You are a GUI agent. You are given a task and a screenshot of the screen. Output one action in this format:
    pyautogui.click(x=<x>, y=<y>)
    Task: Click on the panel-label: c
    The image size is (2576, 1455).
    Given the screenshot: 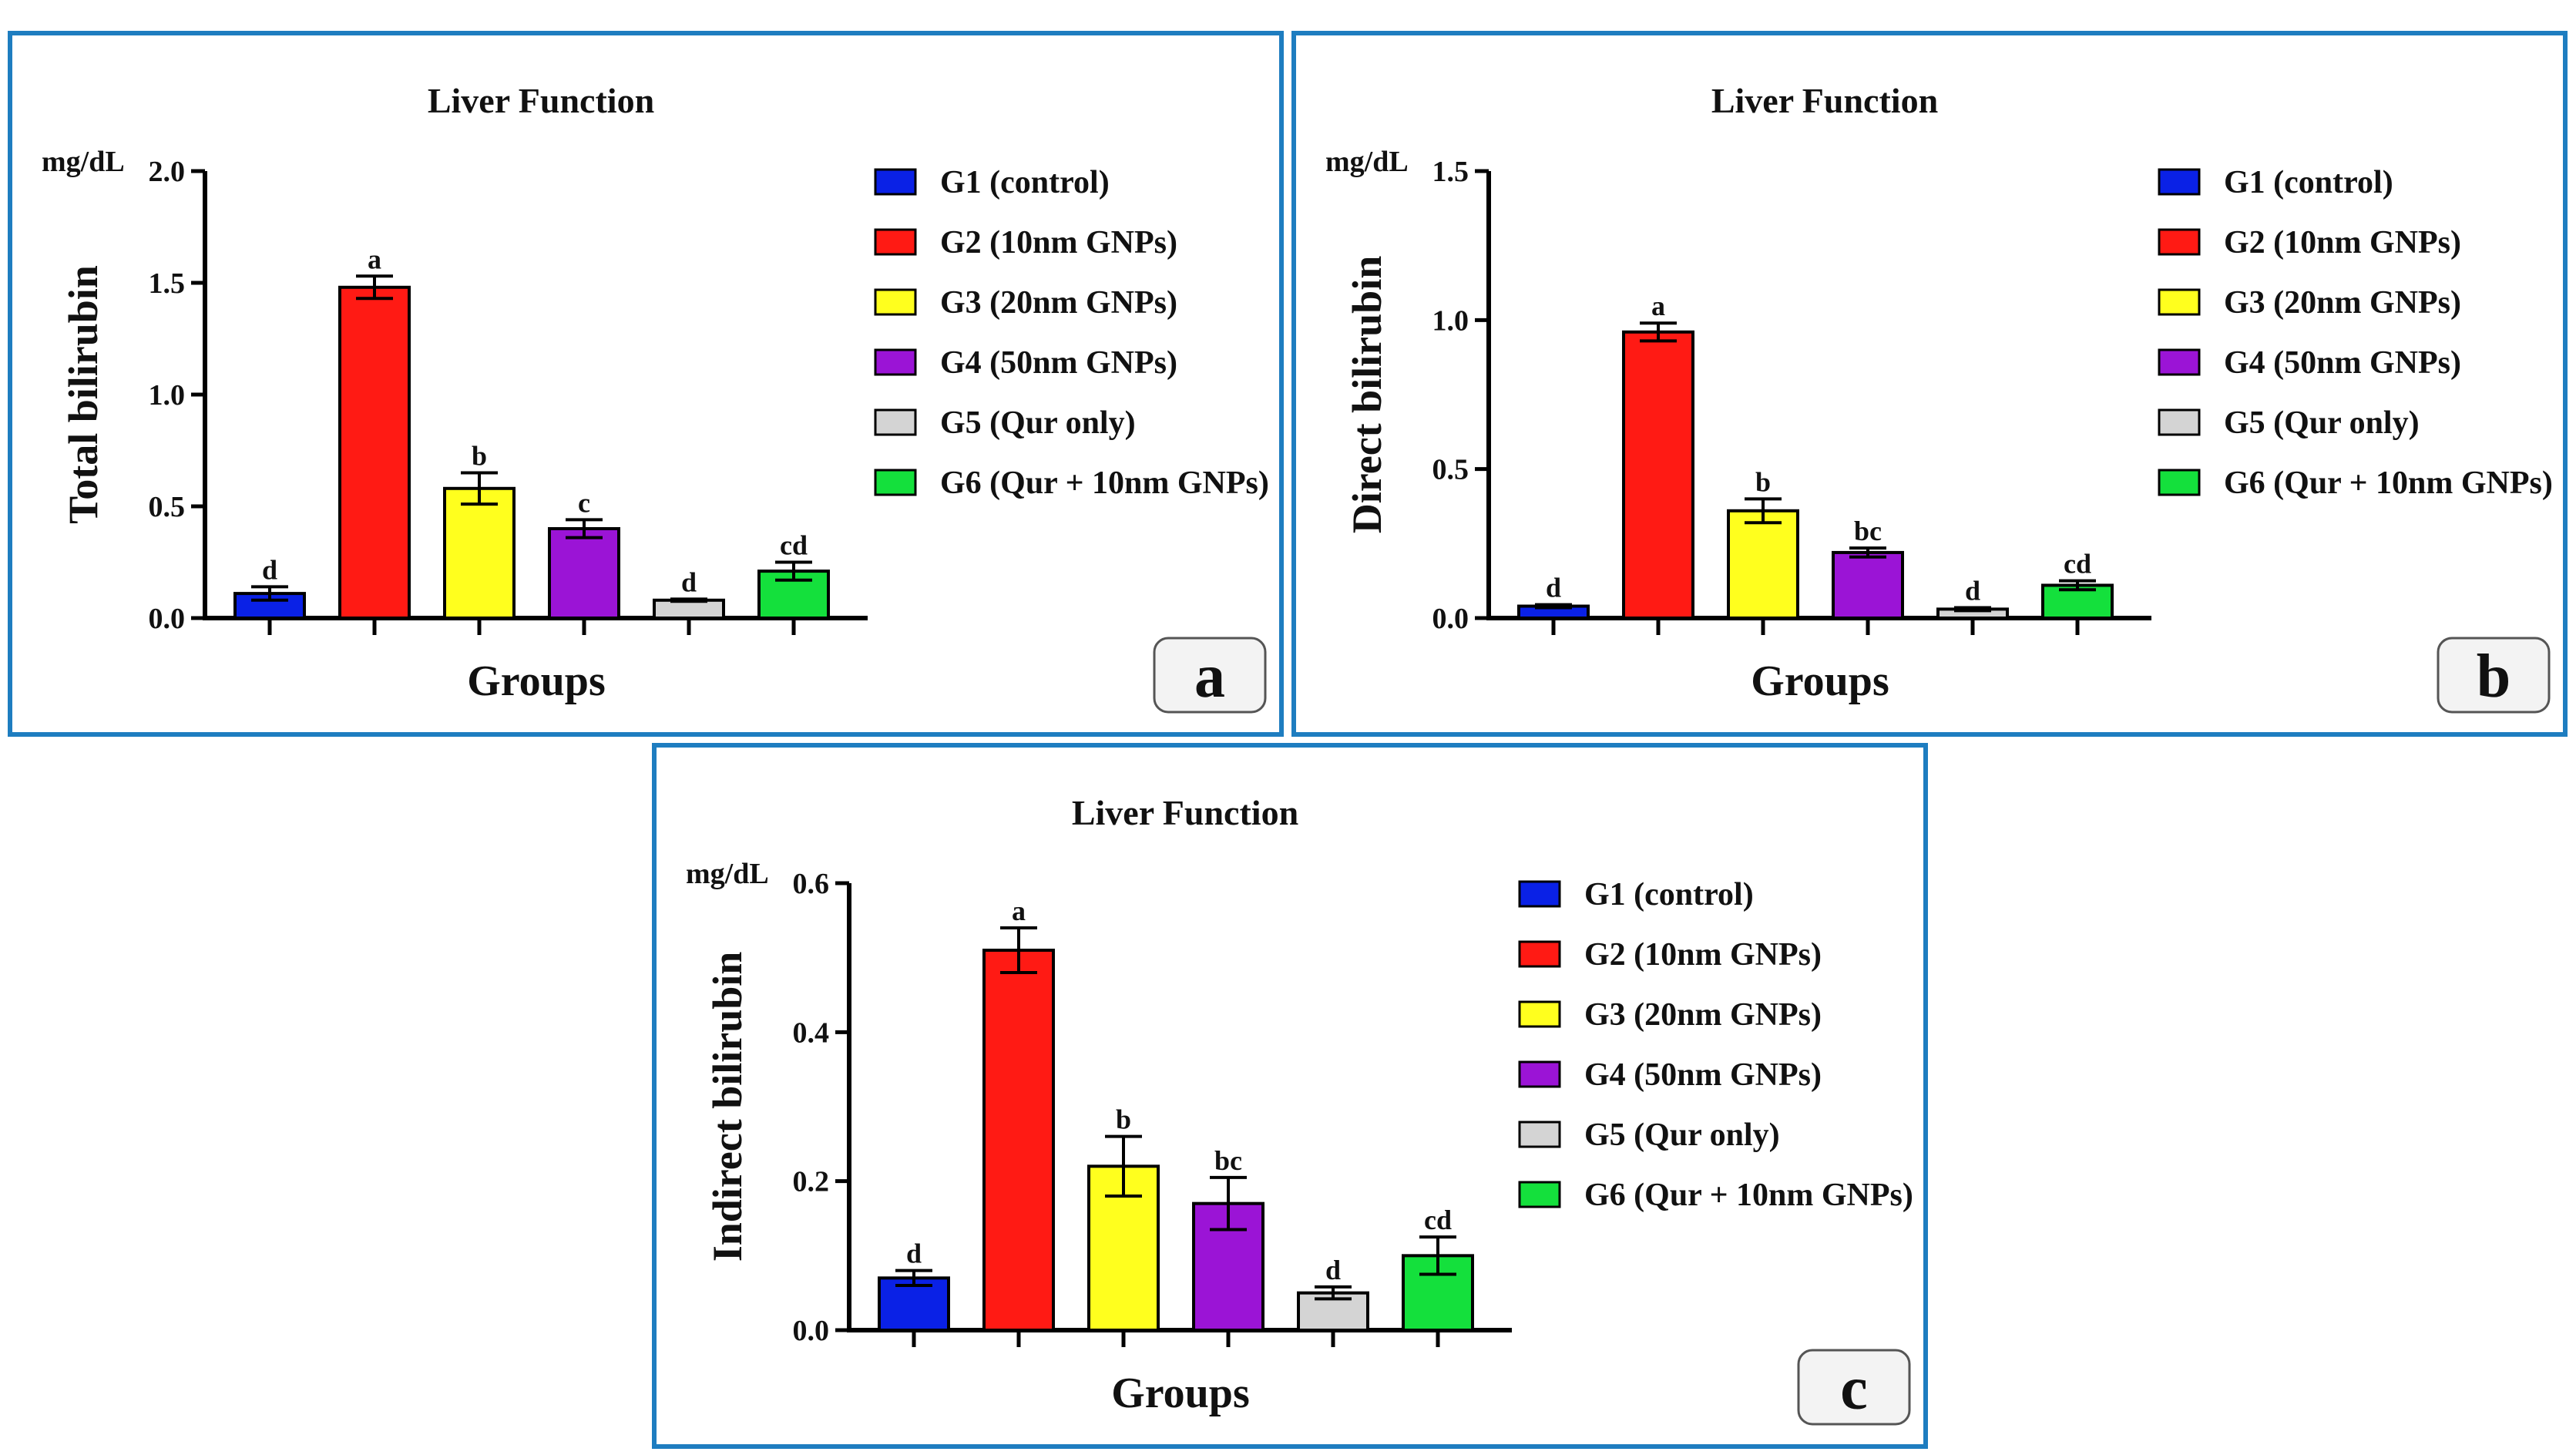 What is the action you would take?
    pyautogui.click(x=1854, y=1389)
    